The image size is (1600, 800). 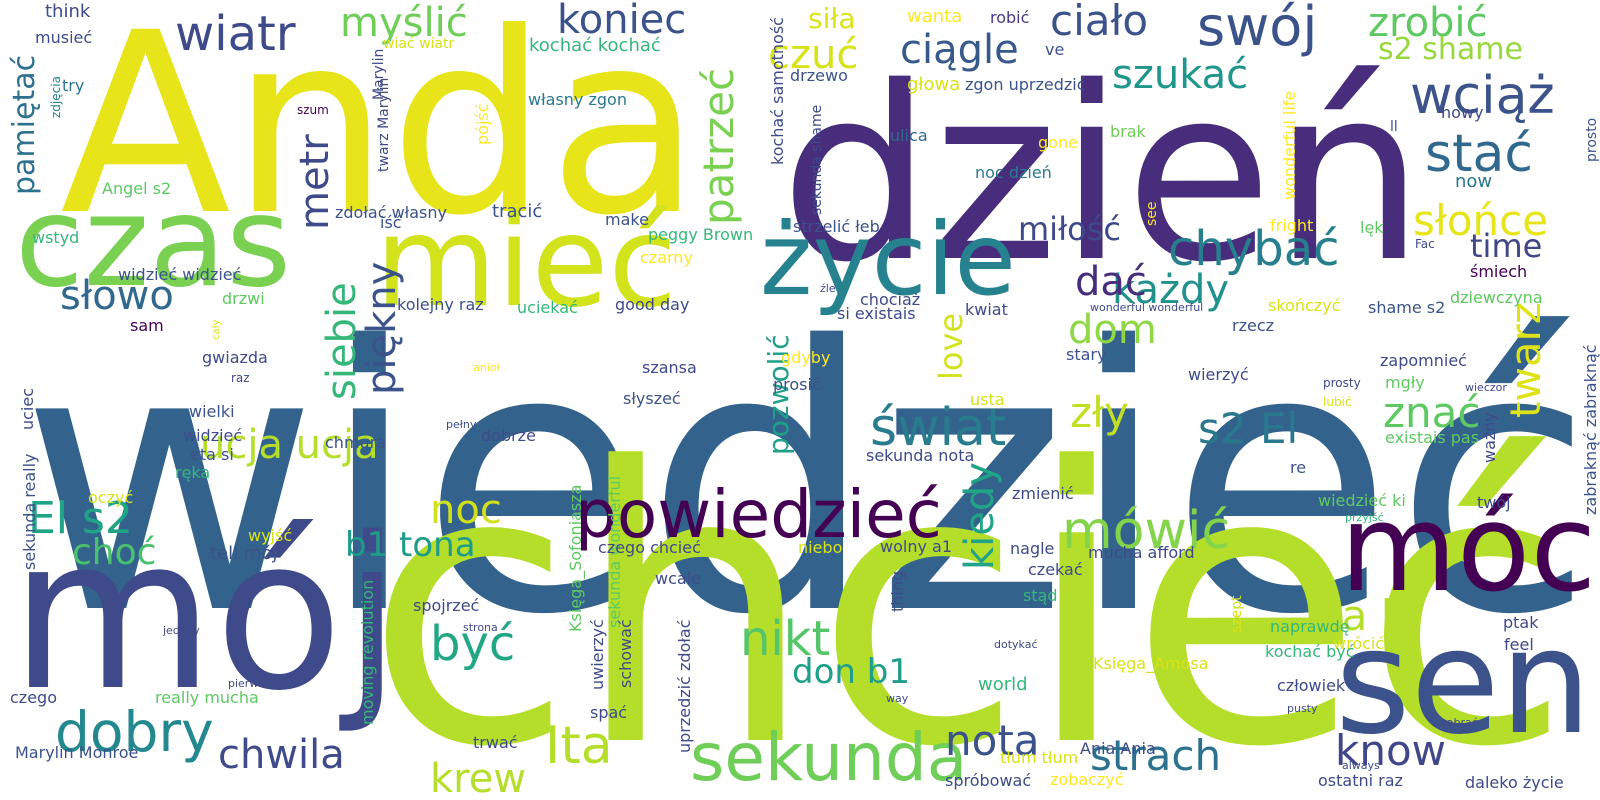 I want to click on word-wonderful-wonderful: wonderful wonderful, so click(x=1147, y=307).